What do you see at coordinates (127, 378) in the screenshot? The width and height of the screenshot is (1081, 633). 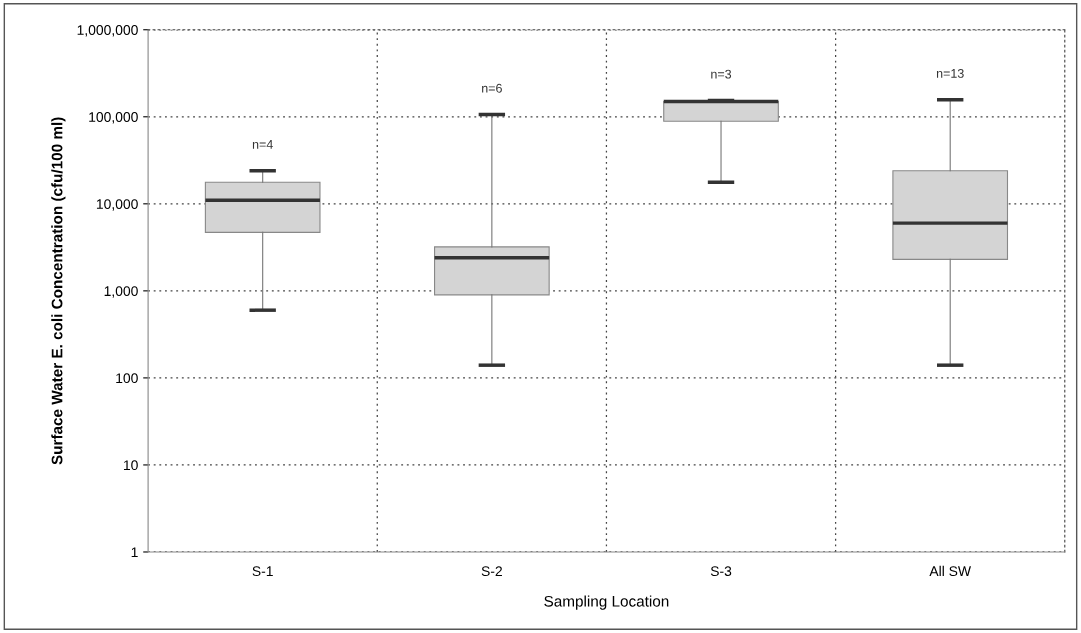 I see `y-tick-label: 100` at bounding box center [127, 378].